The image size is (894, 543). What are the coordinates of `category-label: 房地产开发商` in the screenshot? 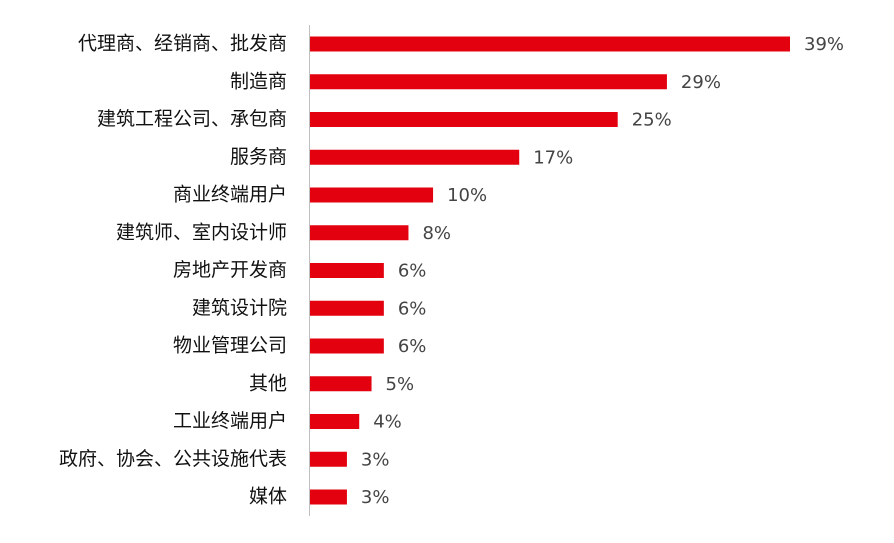 It's located at (230, 270).